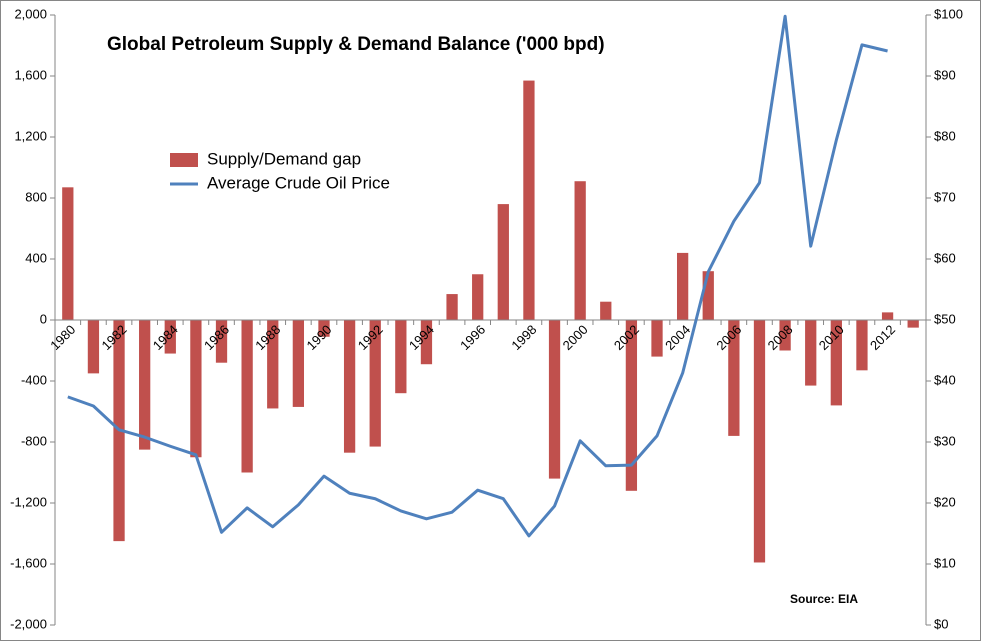 The width and height of the screenshot is (981, 641). What do you see at coordinates (945, 440) in the screenshot?
I see `y2-tick-label: $30` at bounding box center [945, 440].